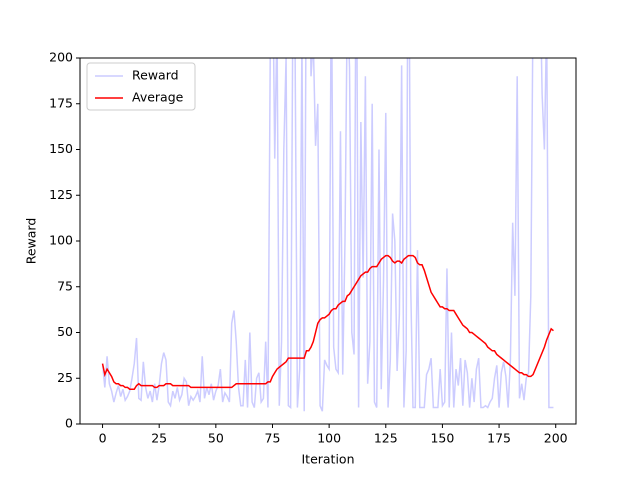 This screenshot has width=640, height=480. What do you see at coordinates (61, 194) in the screenshot?
I see `y-tick-label: 125` at bounding box center [61, 194].